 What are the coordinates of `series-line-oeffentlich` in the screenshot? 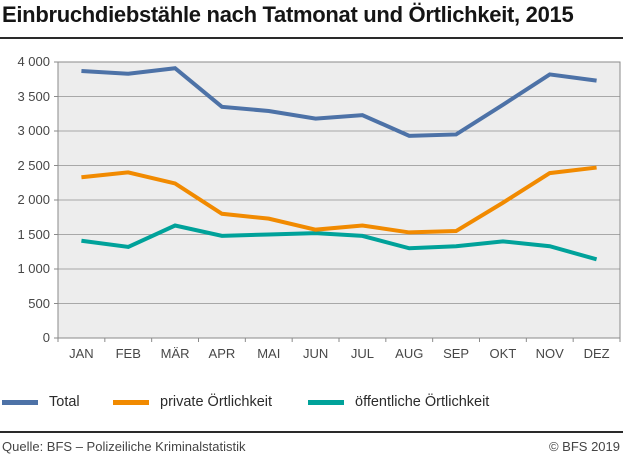 It's located at (339, 242).